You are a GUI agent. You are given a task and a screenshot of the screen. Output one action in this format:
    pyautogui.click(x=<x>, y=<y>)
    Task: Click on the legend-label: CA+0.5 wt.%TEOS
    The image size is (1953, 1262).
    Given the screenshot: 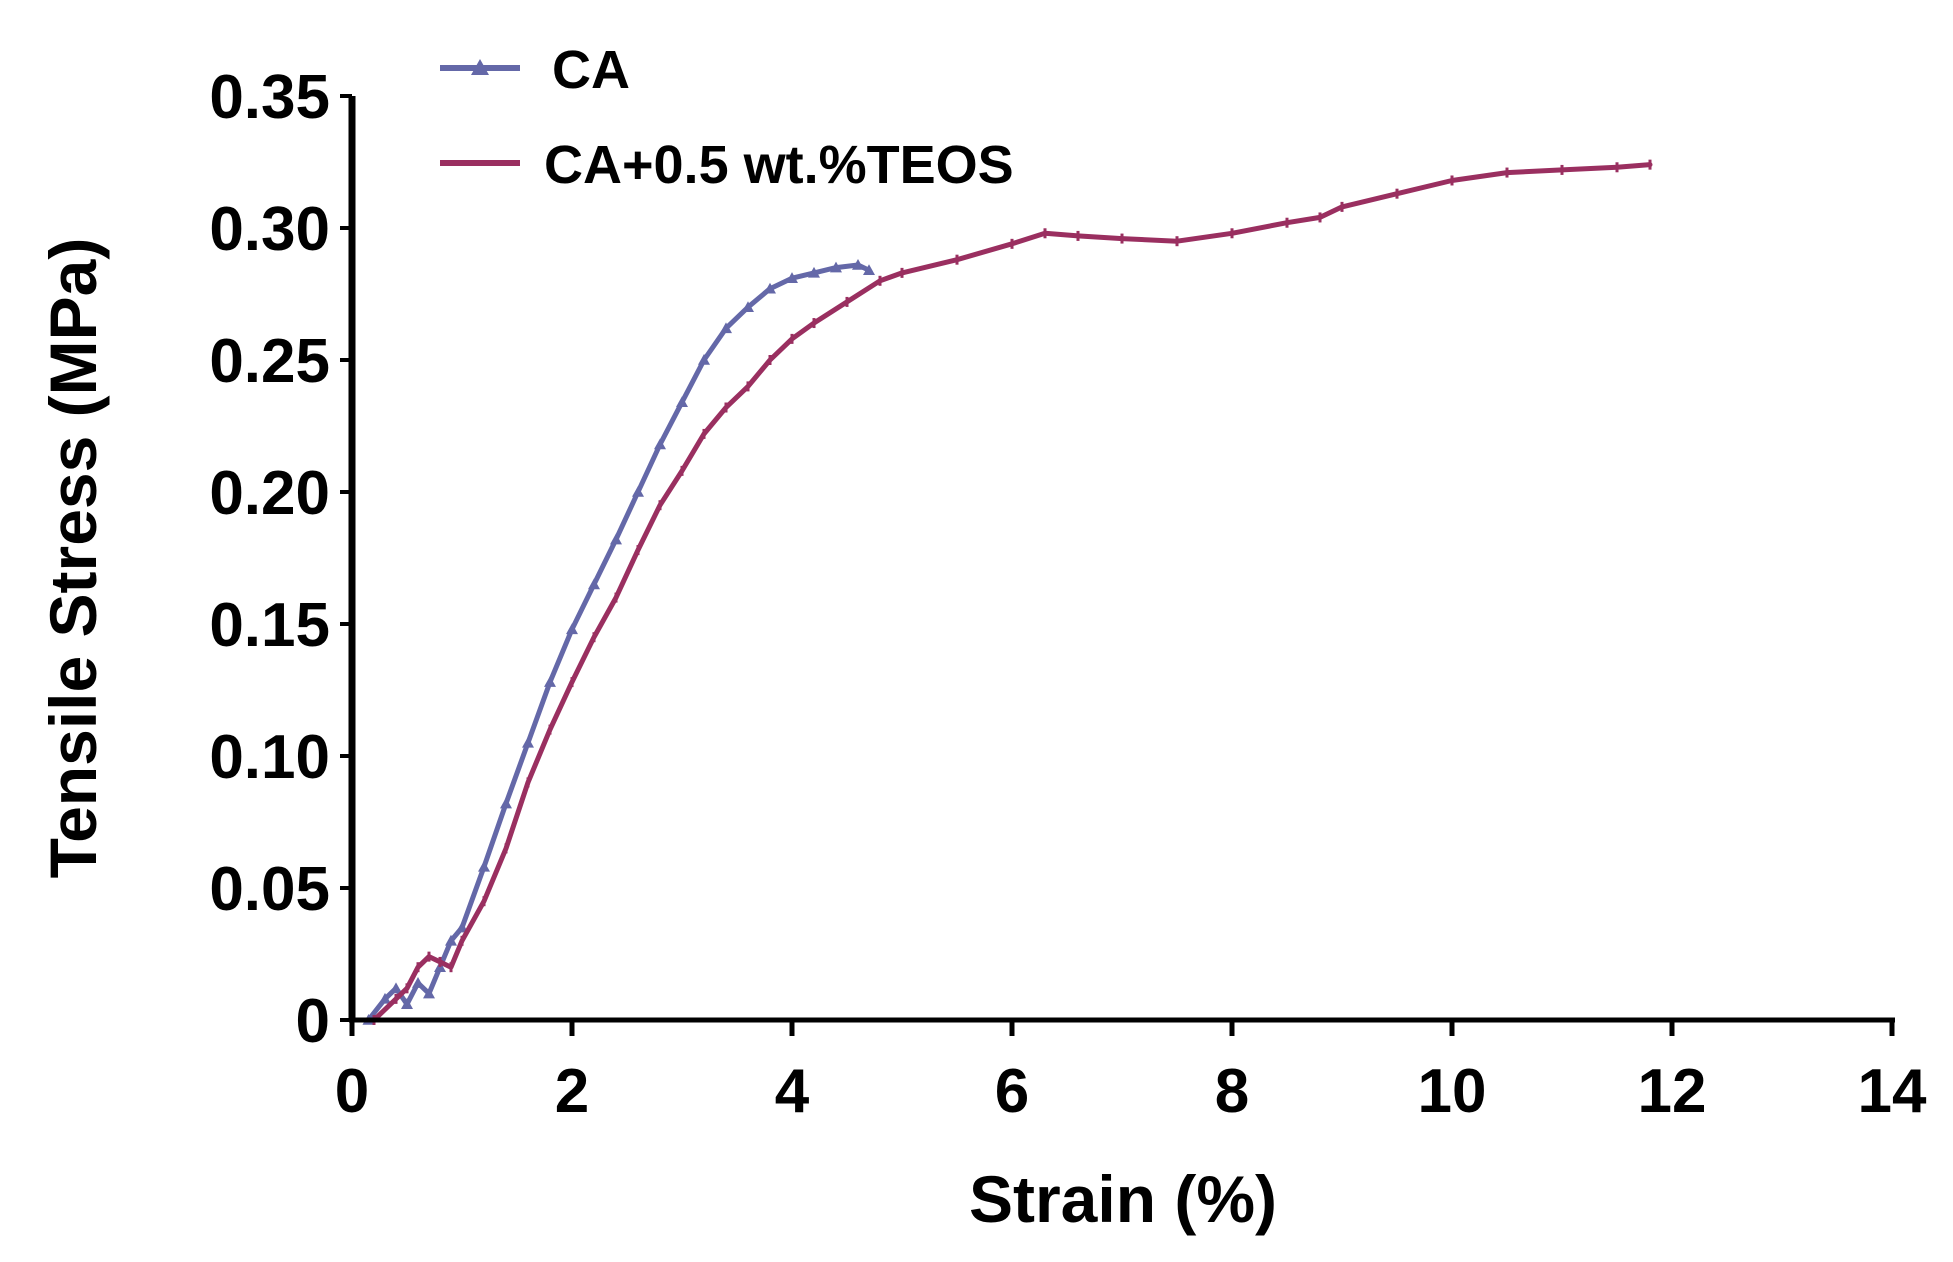 What is the action you would take?
    pyautogui.click(x=779, y=165)
    